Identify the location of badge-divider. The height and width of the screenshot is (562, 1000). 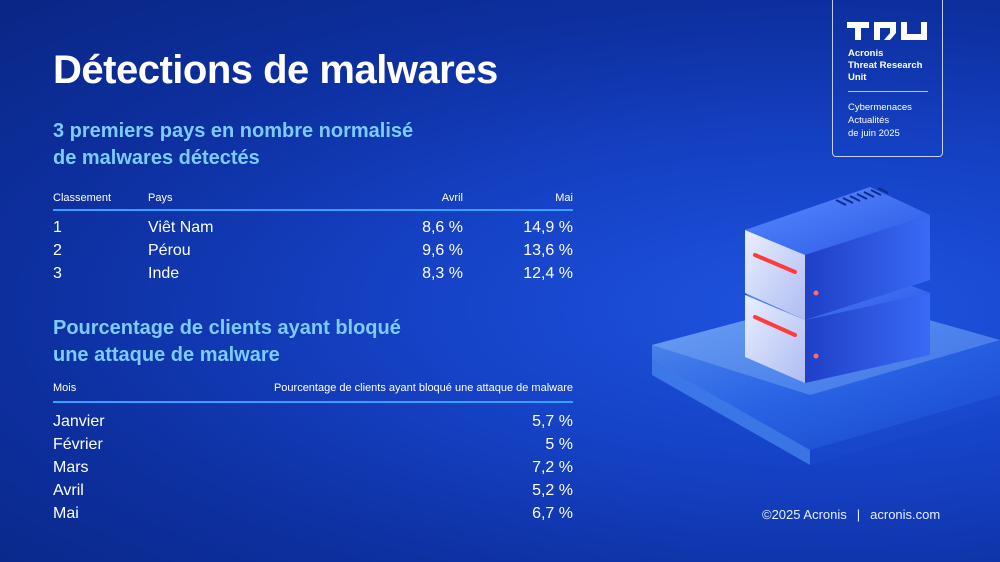
(888, 91).